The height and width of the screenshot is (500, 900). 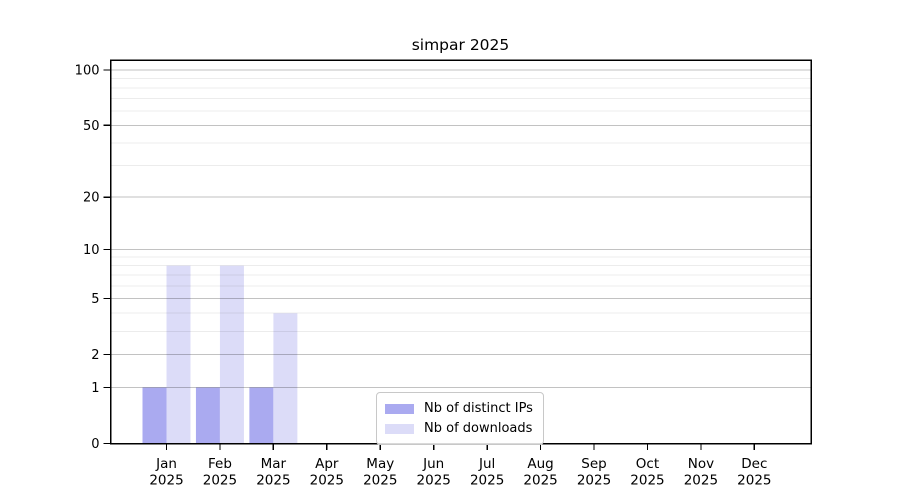 What do you see at coordinates (274, 464) in the screenshot?
I see `svg-text: Mar` at bounding box center [274, 464].